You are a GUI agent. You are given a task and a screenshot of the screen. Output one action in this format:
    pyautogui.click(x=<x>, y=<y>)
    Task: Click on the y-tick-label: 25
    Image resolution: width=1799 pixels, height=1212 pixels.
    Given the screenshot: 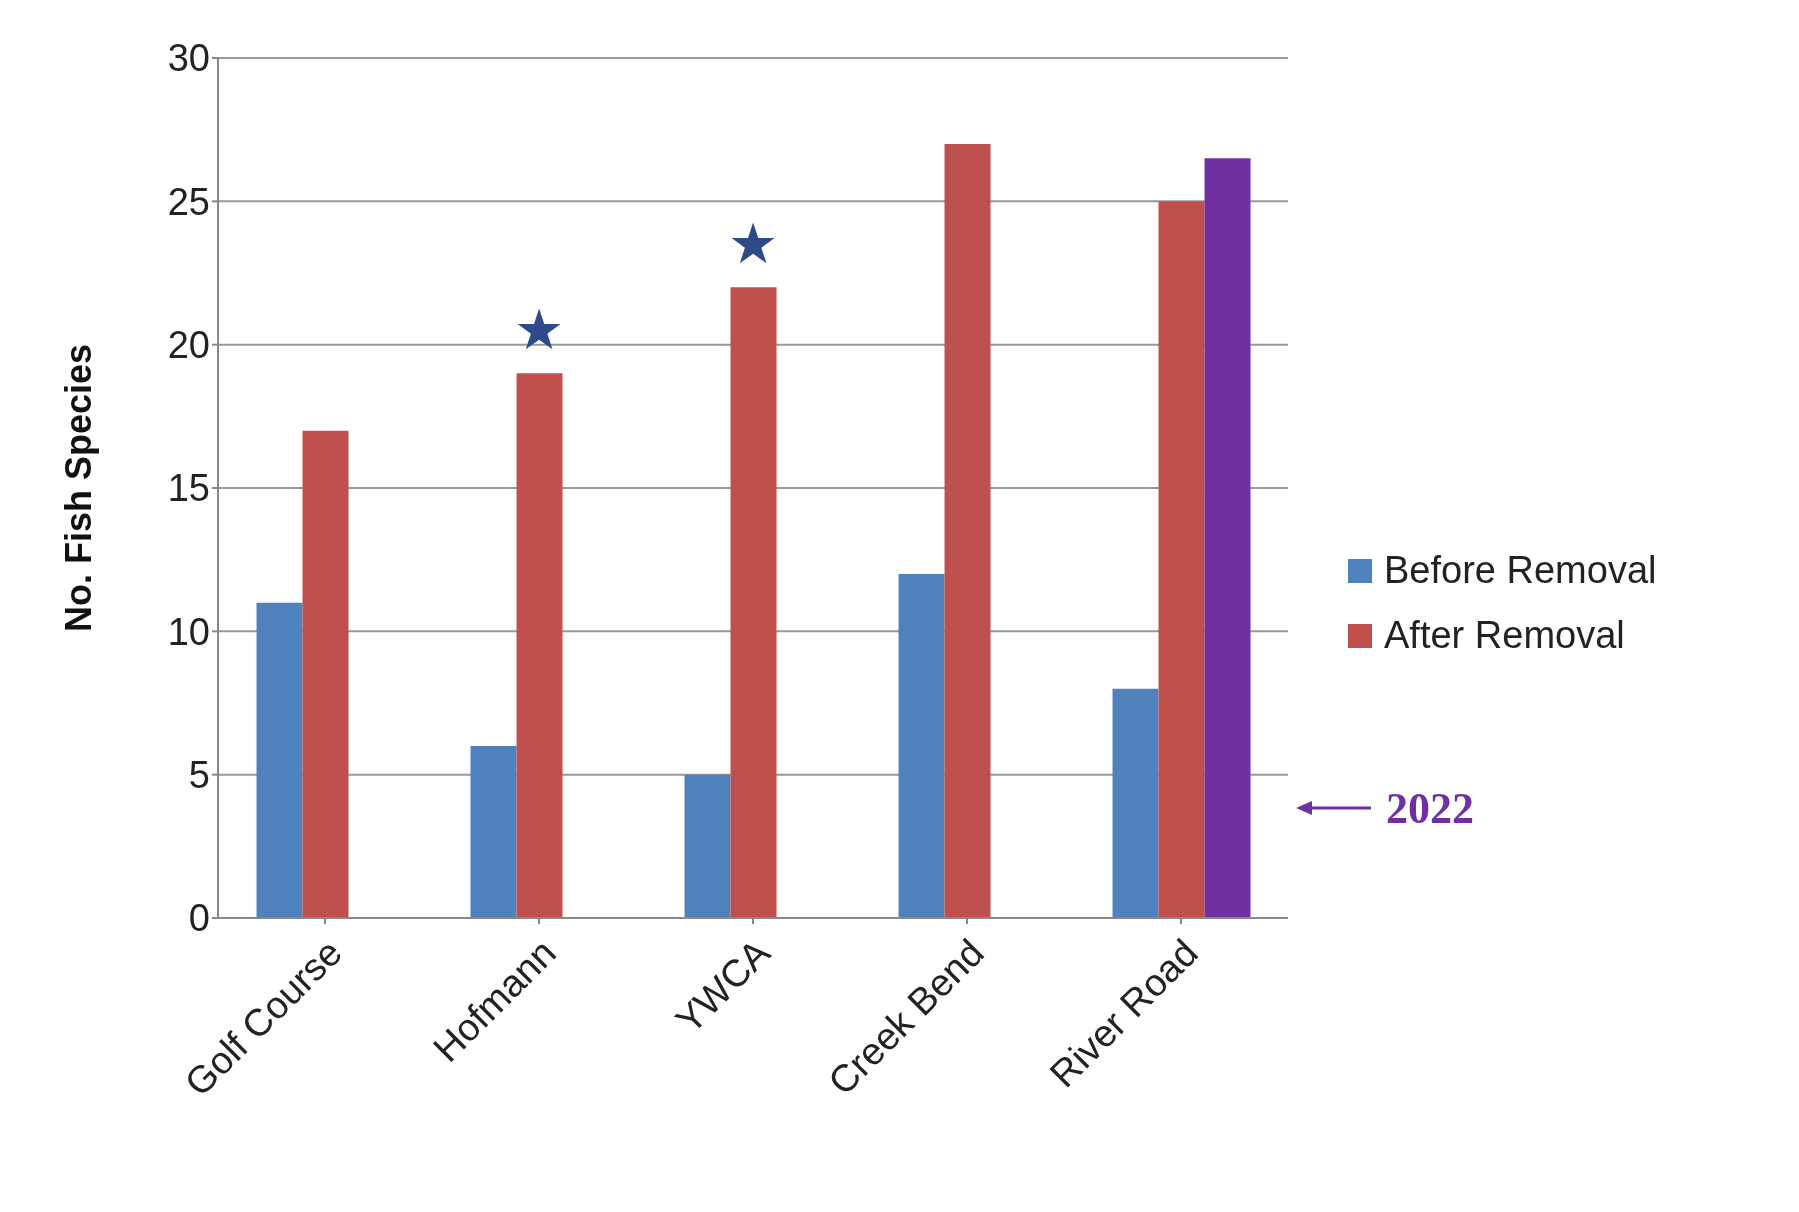 What is the action you would take?
    pyautogui.click(x=188, y=201)
    